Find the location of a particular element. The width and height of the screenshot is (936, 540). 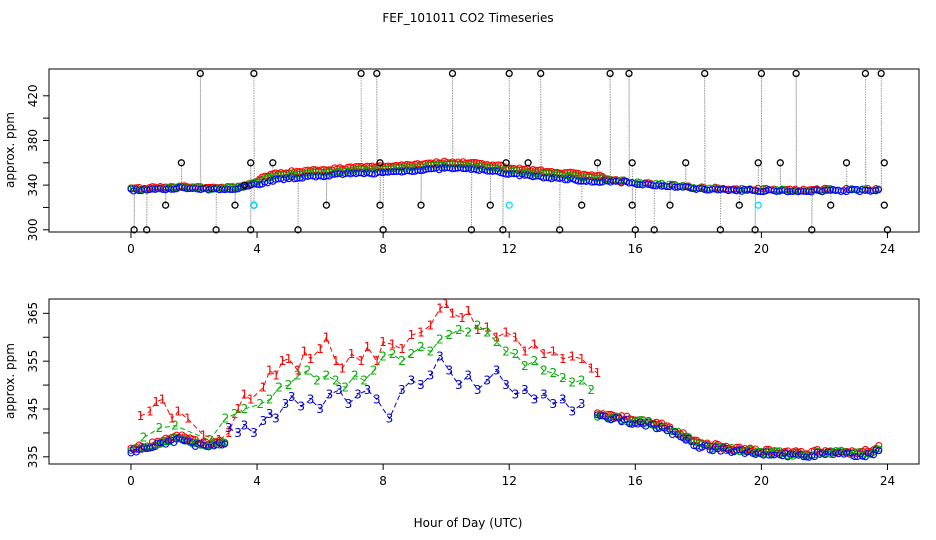

top-x-tick-label: 8 is located at coordinates (383, 249).